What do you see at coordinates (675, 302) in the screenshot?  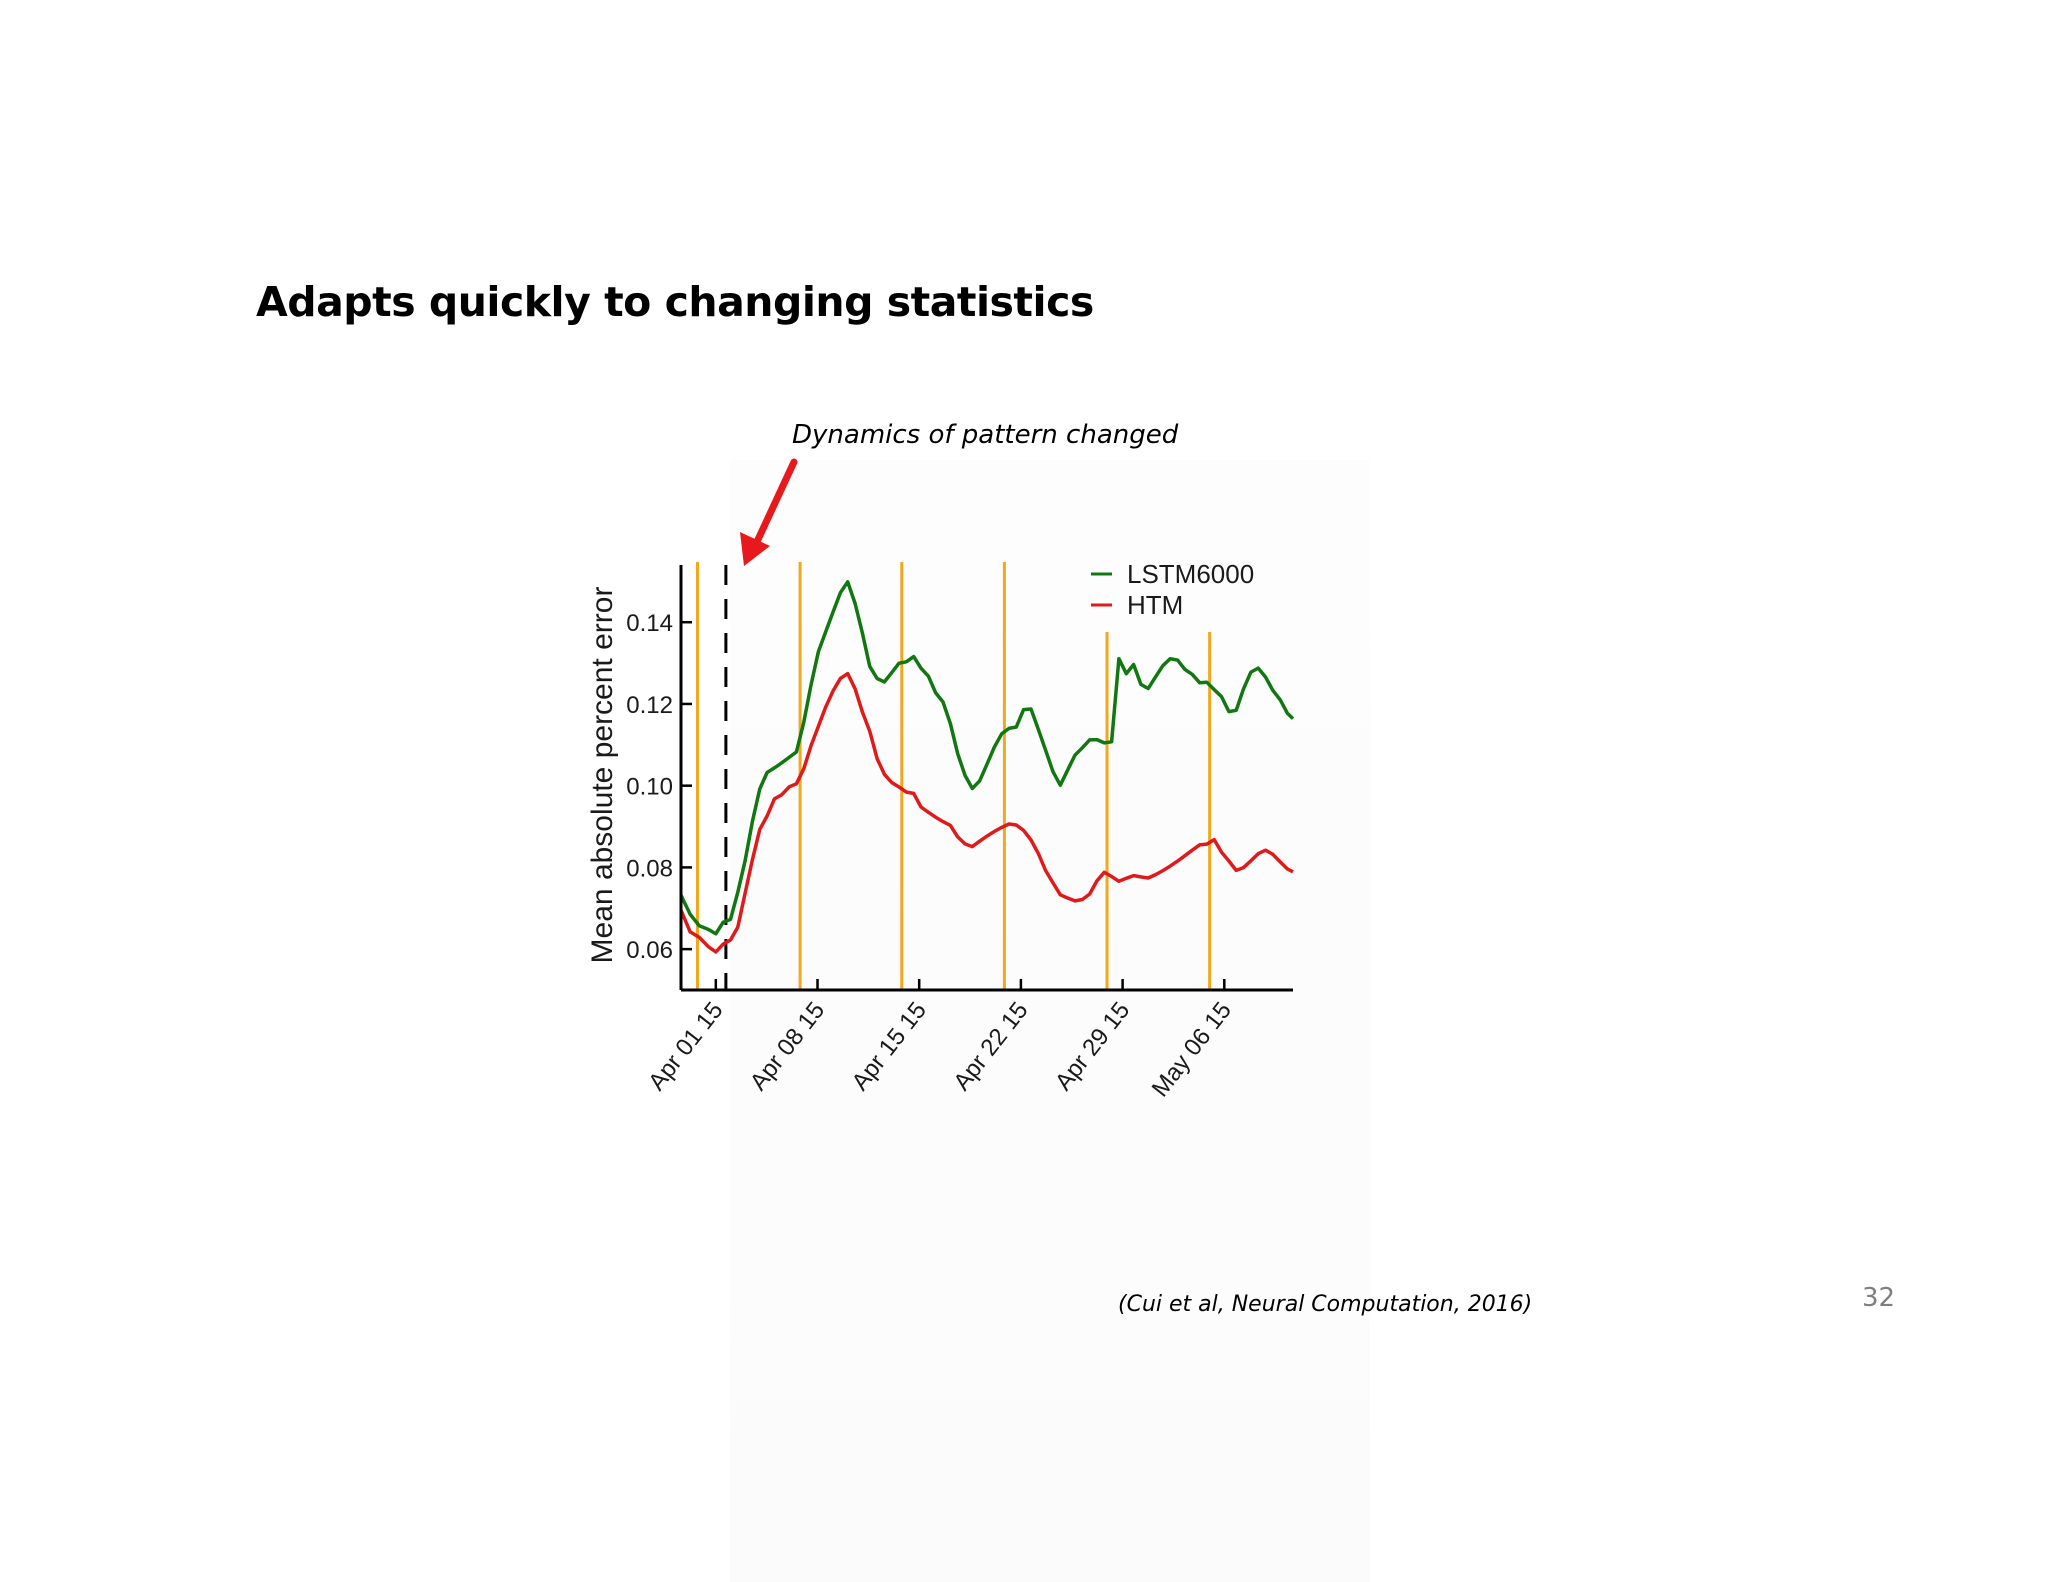 I see `slide-title: Adapts quickly to changing statistics` at bounding box center [675, 302].